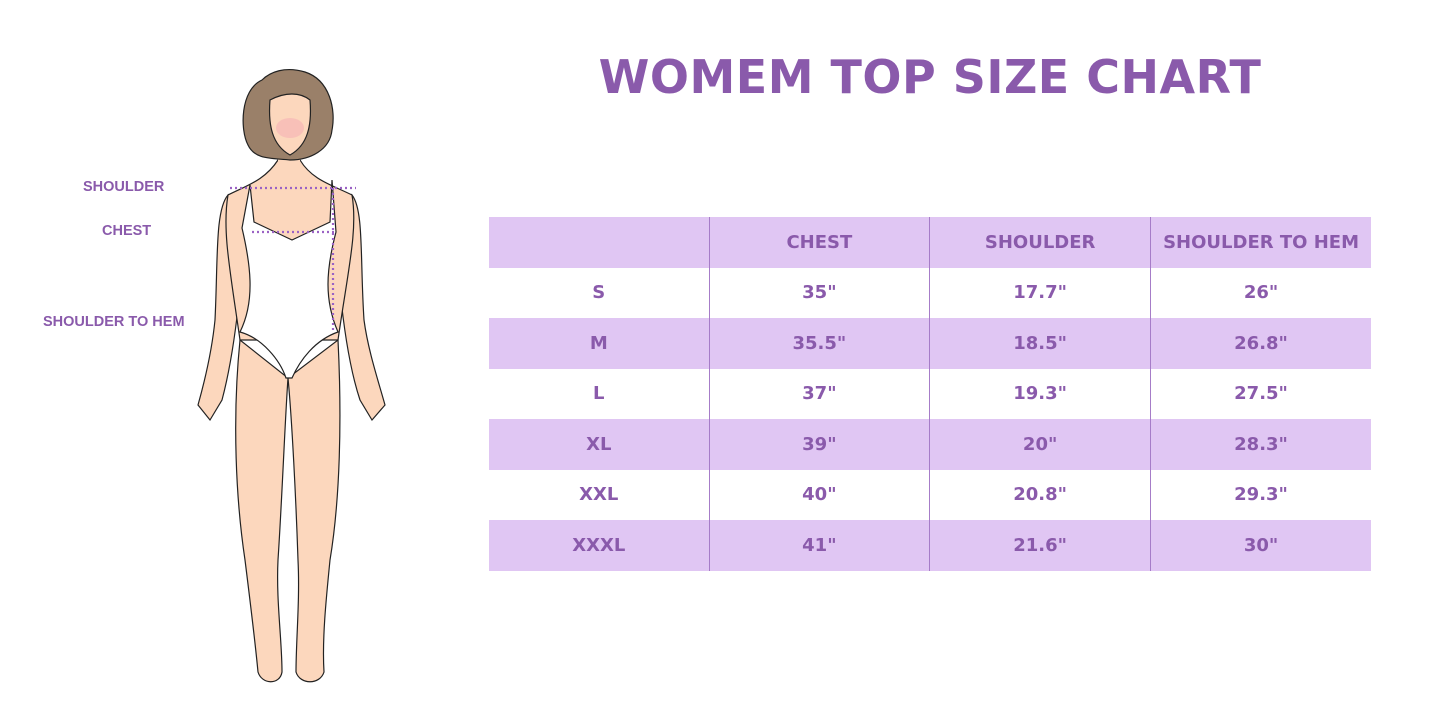 Image resolution: width=1445 pixels, height=723 pixels. What do you see at coordinates (599, 495) in the screenshot?
I see `size-cell: XXL` at bounding box center [599, 495].